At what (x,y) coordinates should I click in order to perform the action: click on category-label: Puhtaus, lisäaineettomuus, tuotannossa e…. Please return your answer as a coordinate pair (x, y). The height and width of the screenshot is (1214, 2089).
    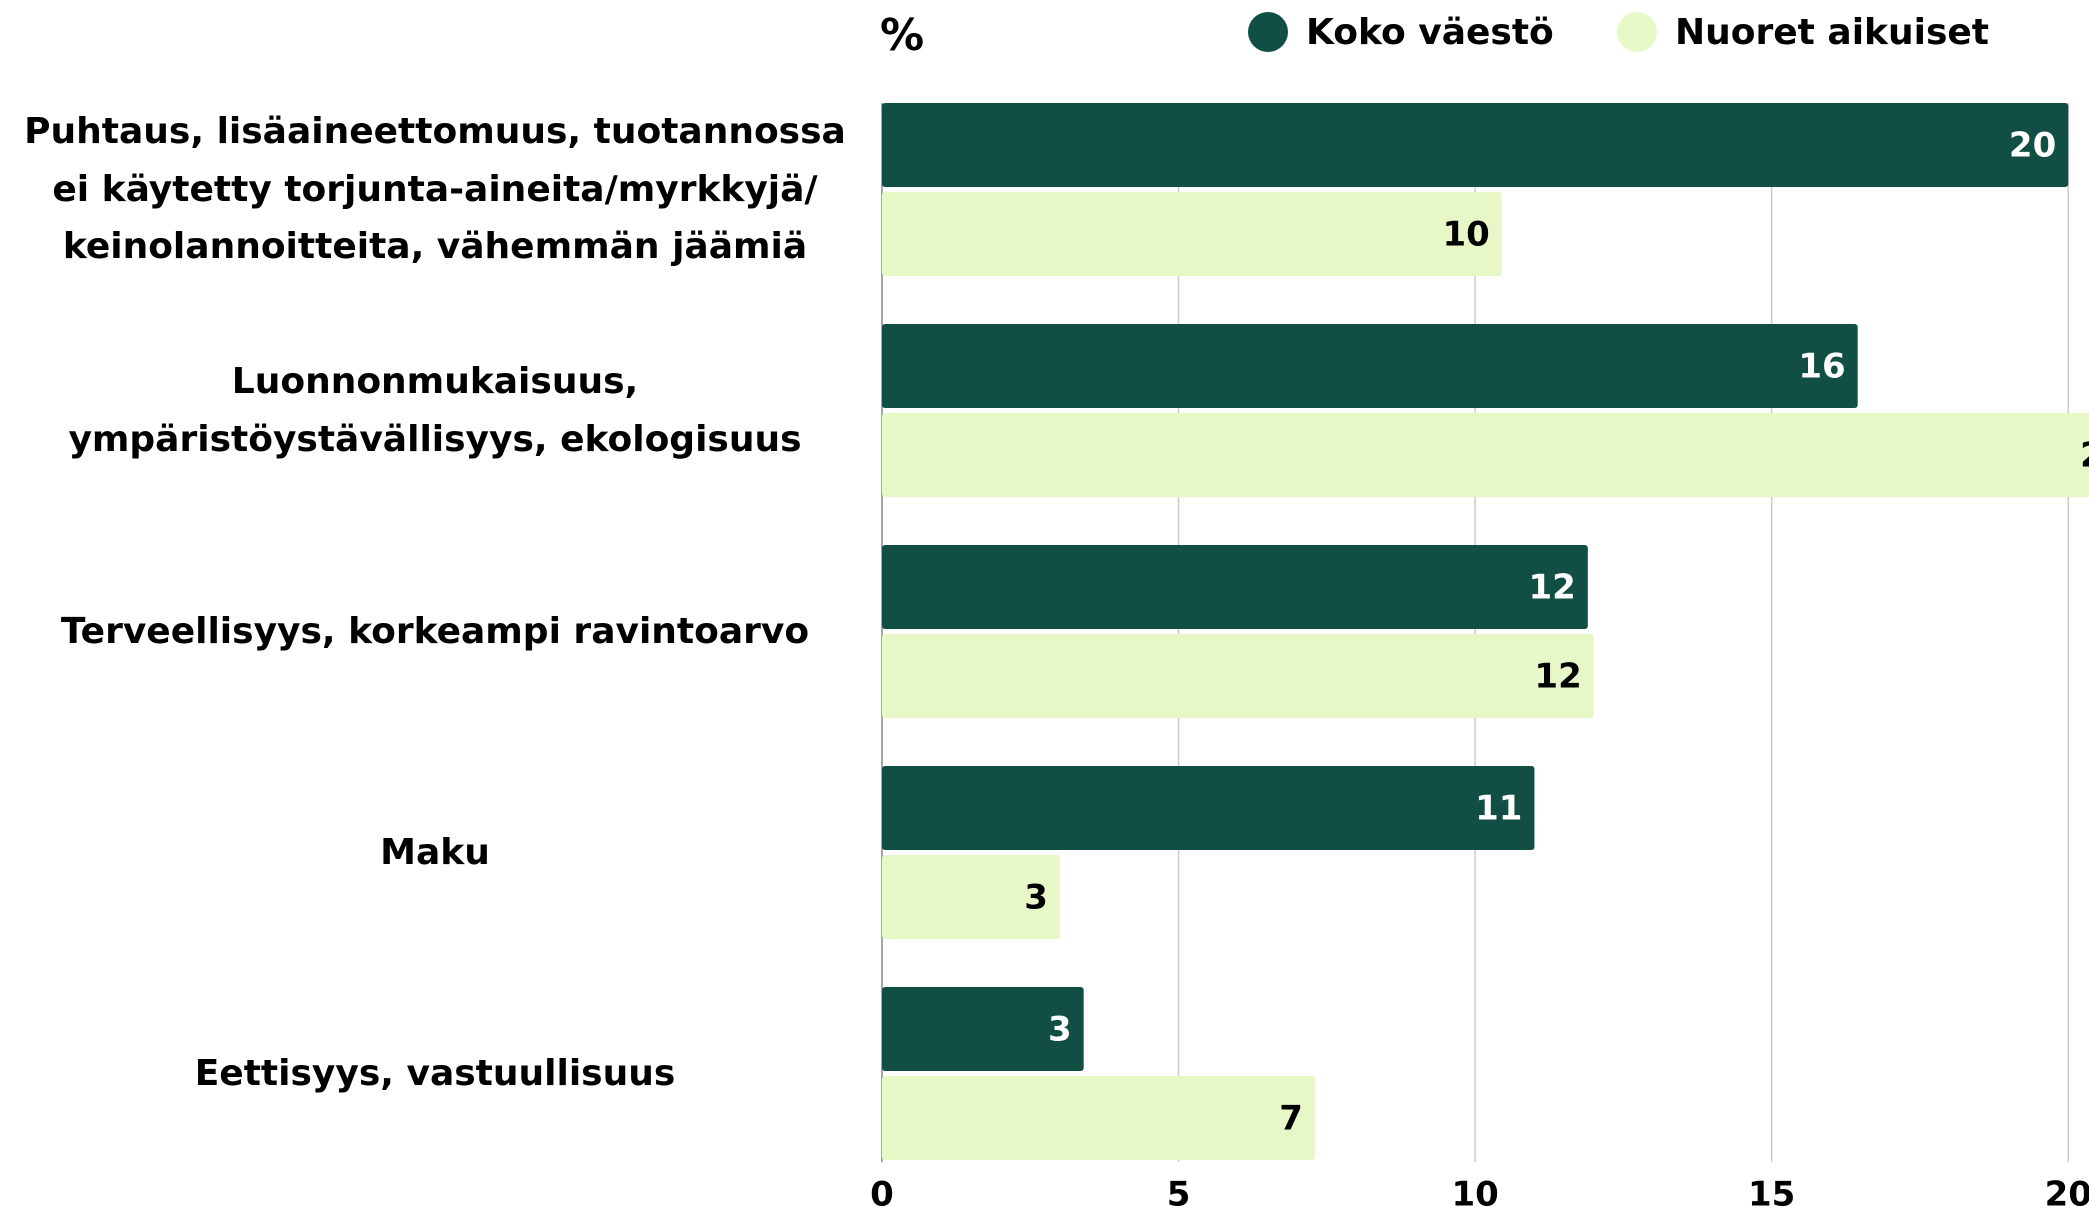
    Looking at the image, I should click on (435, 189).